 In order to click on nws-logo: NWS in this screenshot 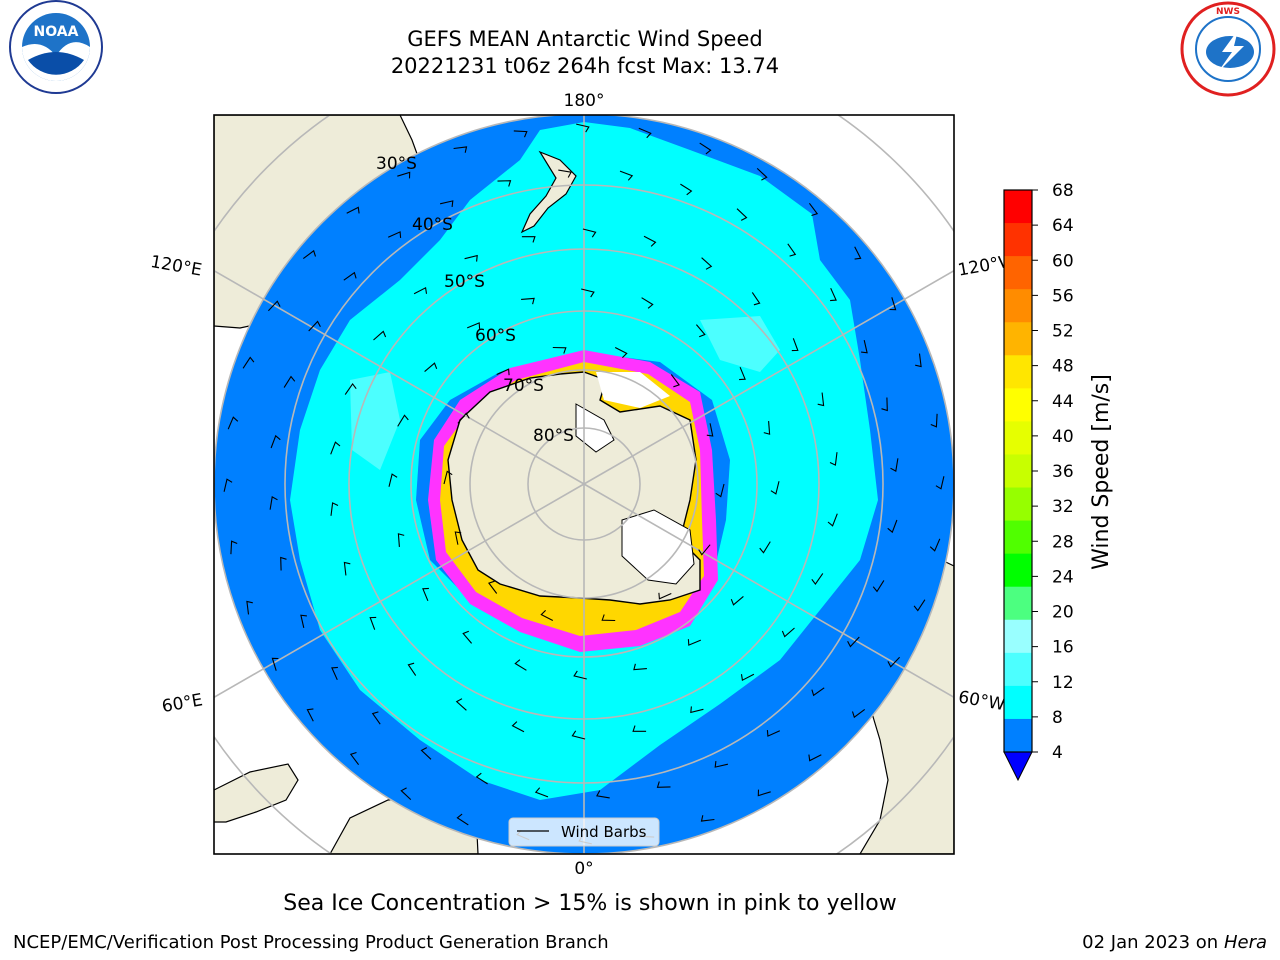, I will do `click(1228, 49)`.